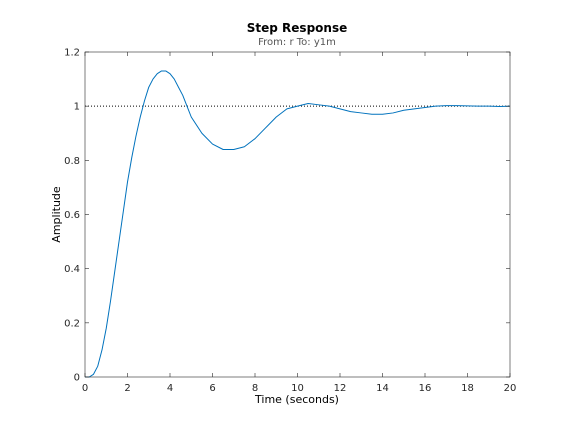 The width and height of the screenshot is (564, 423). I want to click on y-tick-label: 0, so click(77, 378).